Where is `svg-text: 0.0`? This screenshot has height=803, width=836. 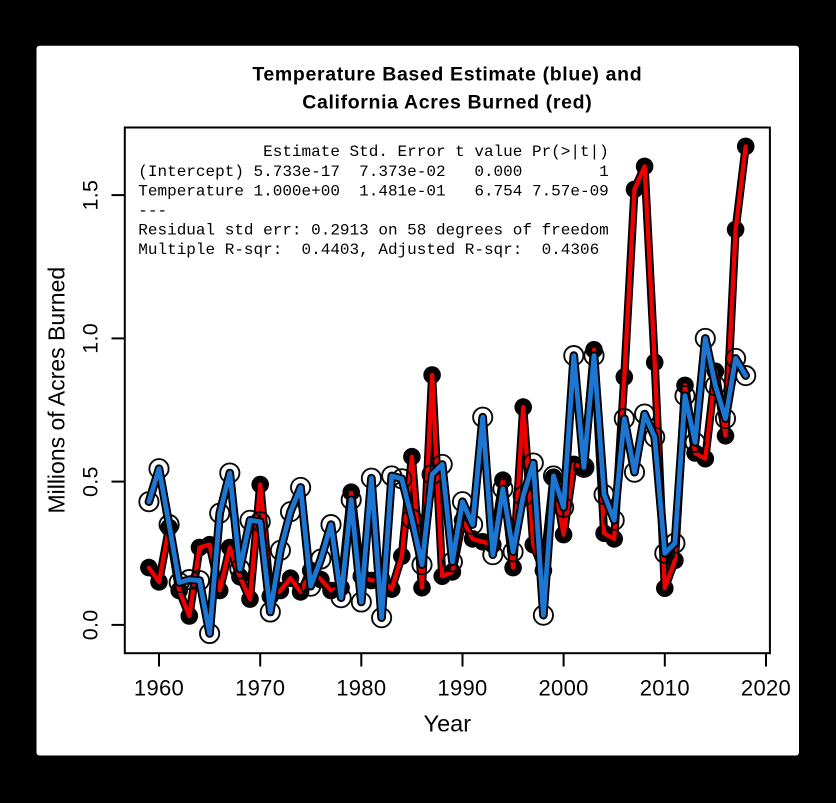 svg-text: 0.0 is located at coordinates (91, 625).